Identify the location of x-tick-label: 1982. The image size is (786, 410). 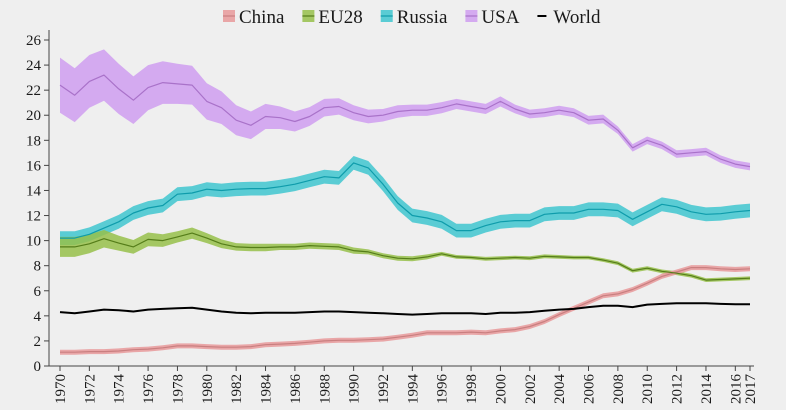
(237, 389).